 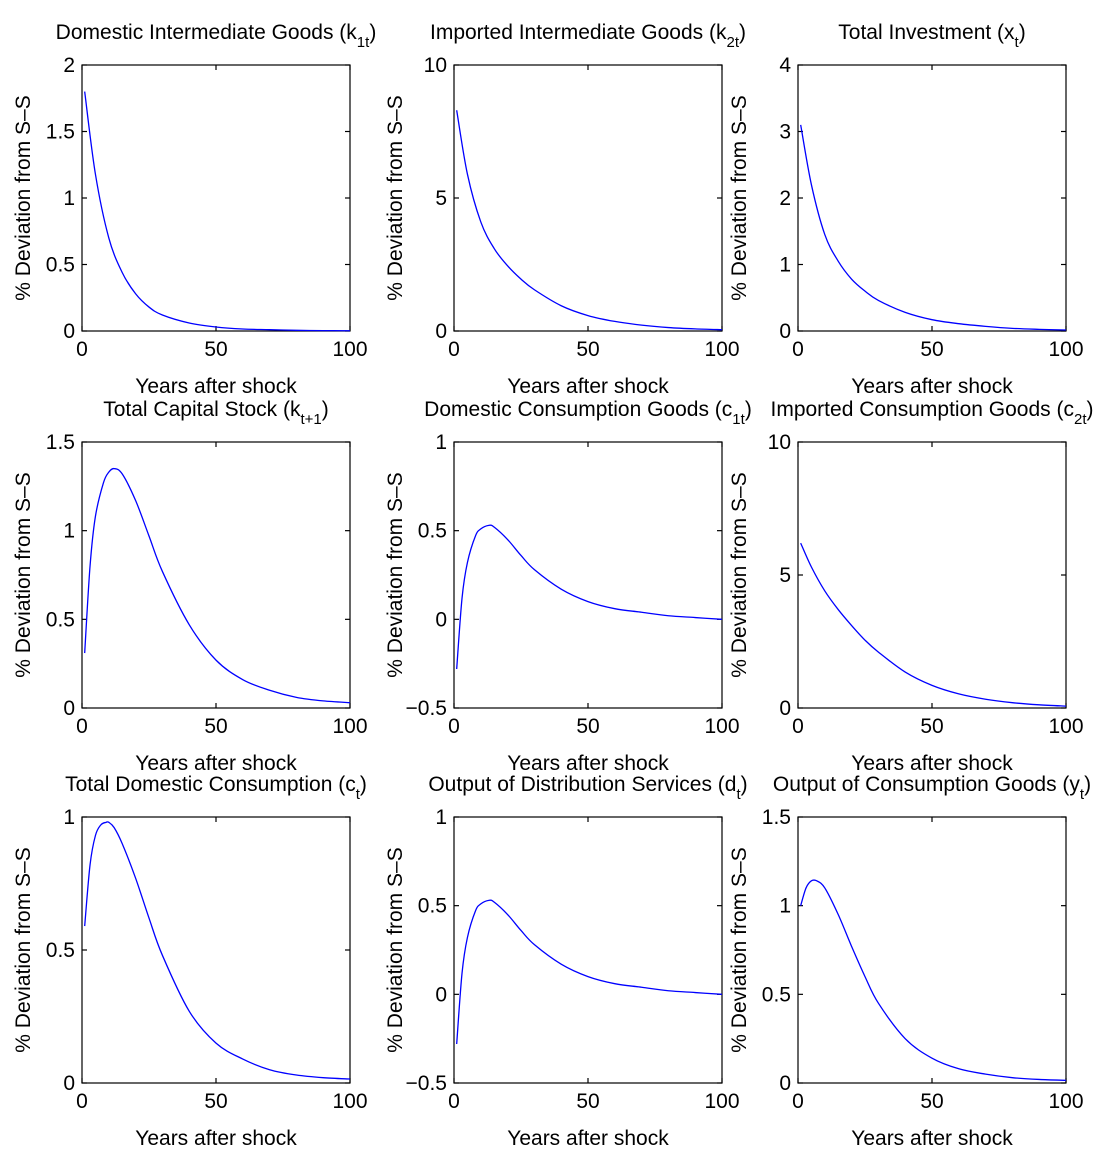 I want to click on title-main: Total Domestic Consumption (c, so click(x=210, y=784).